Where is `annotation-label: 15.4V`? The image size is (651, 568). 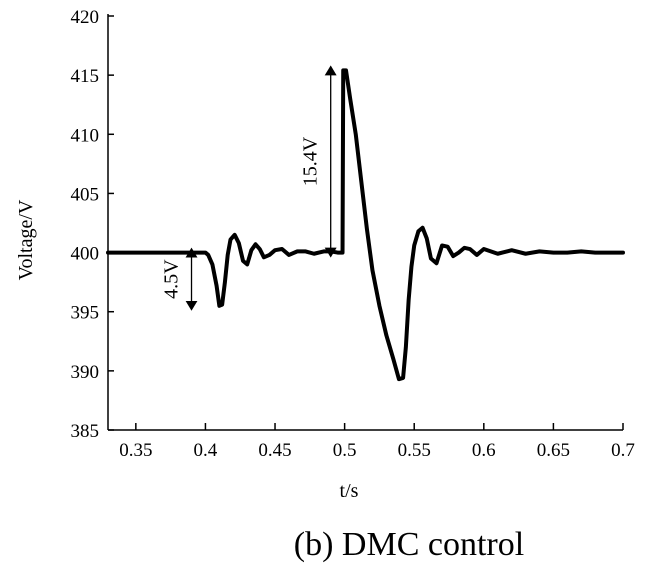 annotation-label: 15.4V is located at coordinates (311, 161).